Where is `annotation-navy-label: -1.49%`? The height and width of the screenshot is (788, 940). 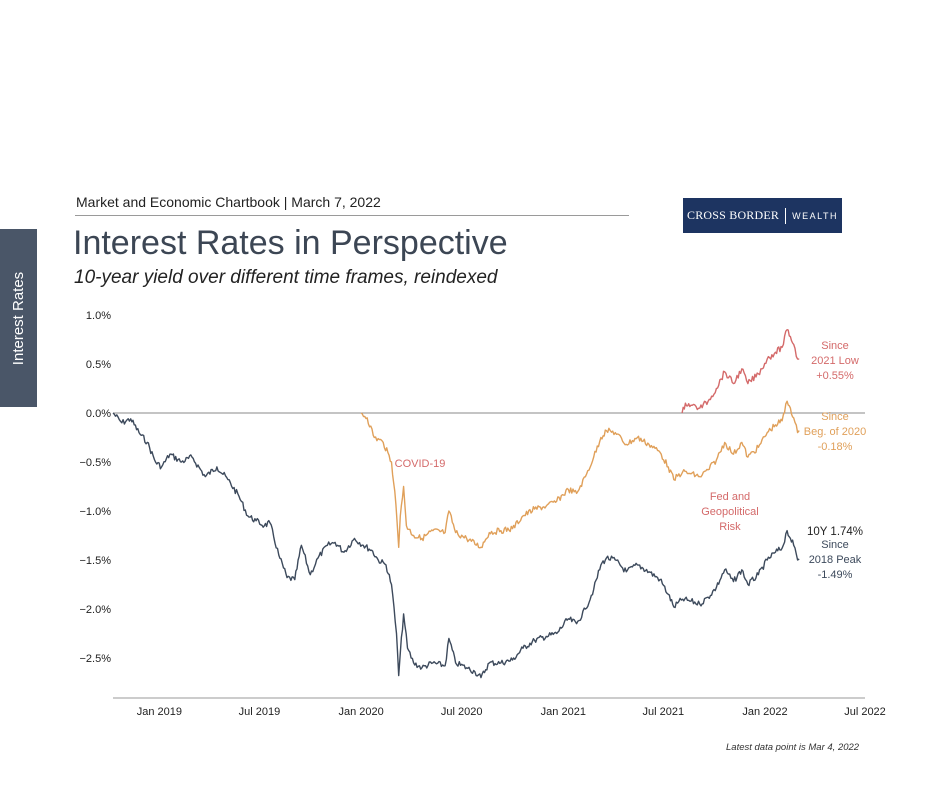 annotation-navy-label: -1.49% is located at coordinates (835, 575).